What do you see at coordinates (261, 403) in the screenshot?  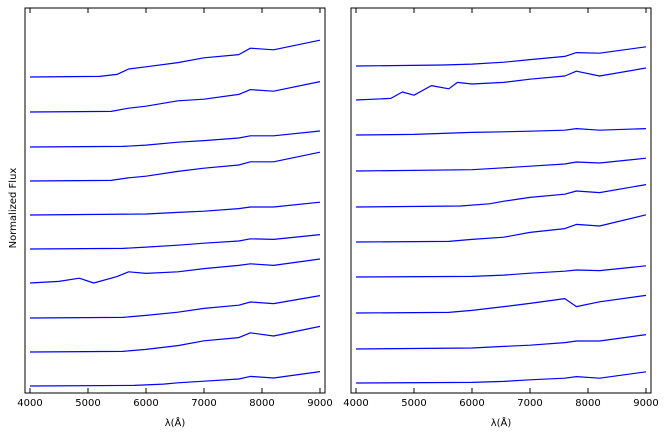 I see `x-tick-label-left-8000: 8000` at bounding box center [261, 403].